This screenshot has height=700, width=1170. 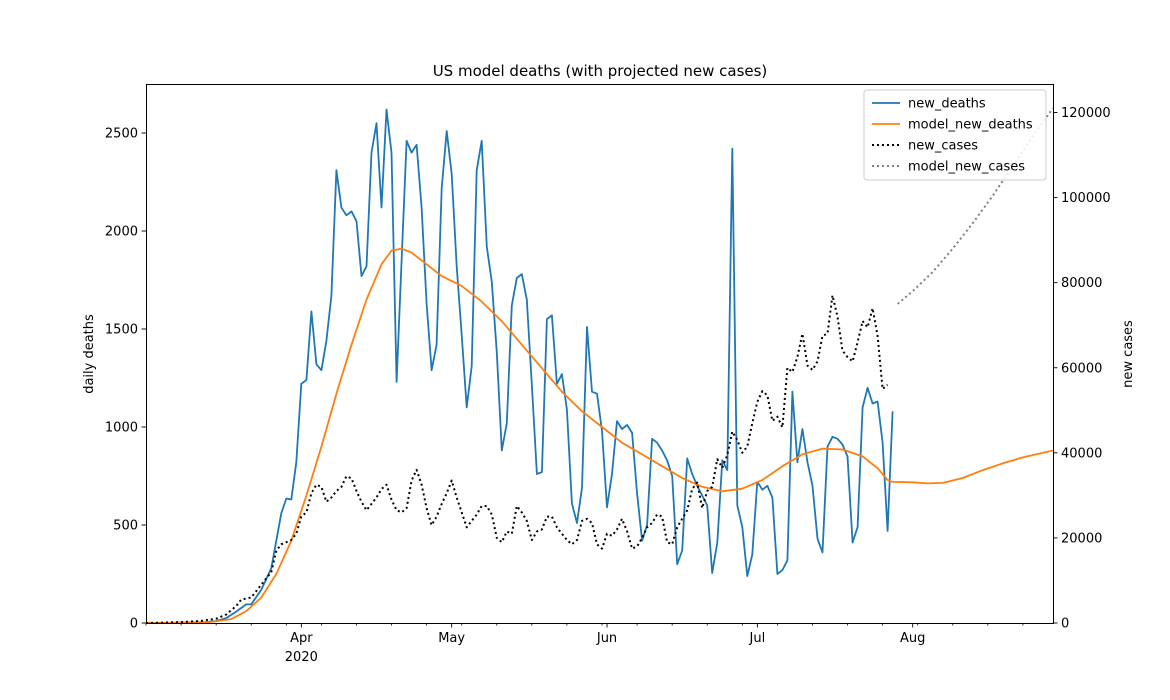 What do you see at coordinates (947, 104) in the screenshot?
I see `legend-label-new-deaths: new_deaths` at bounding box center [947, 104].